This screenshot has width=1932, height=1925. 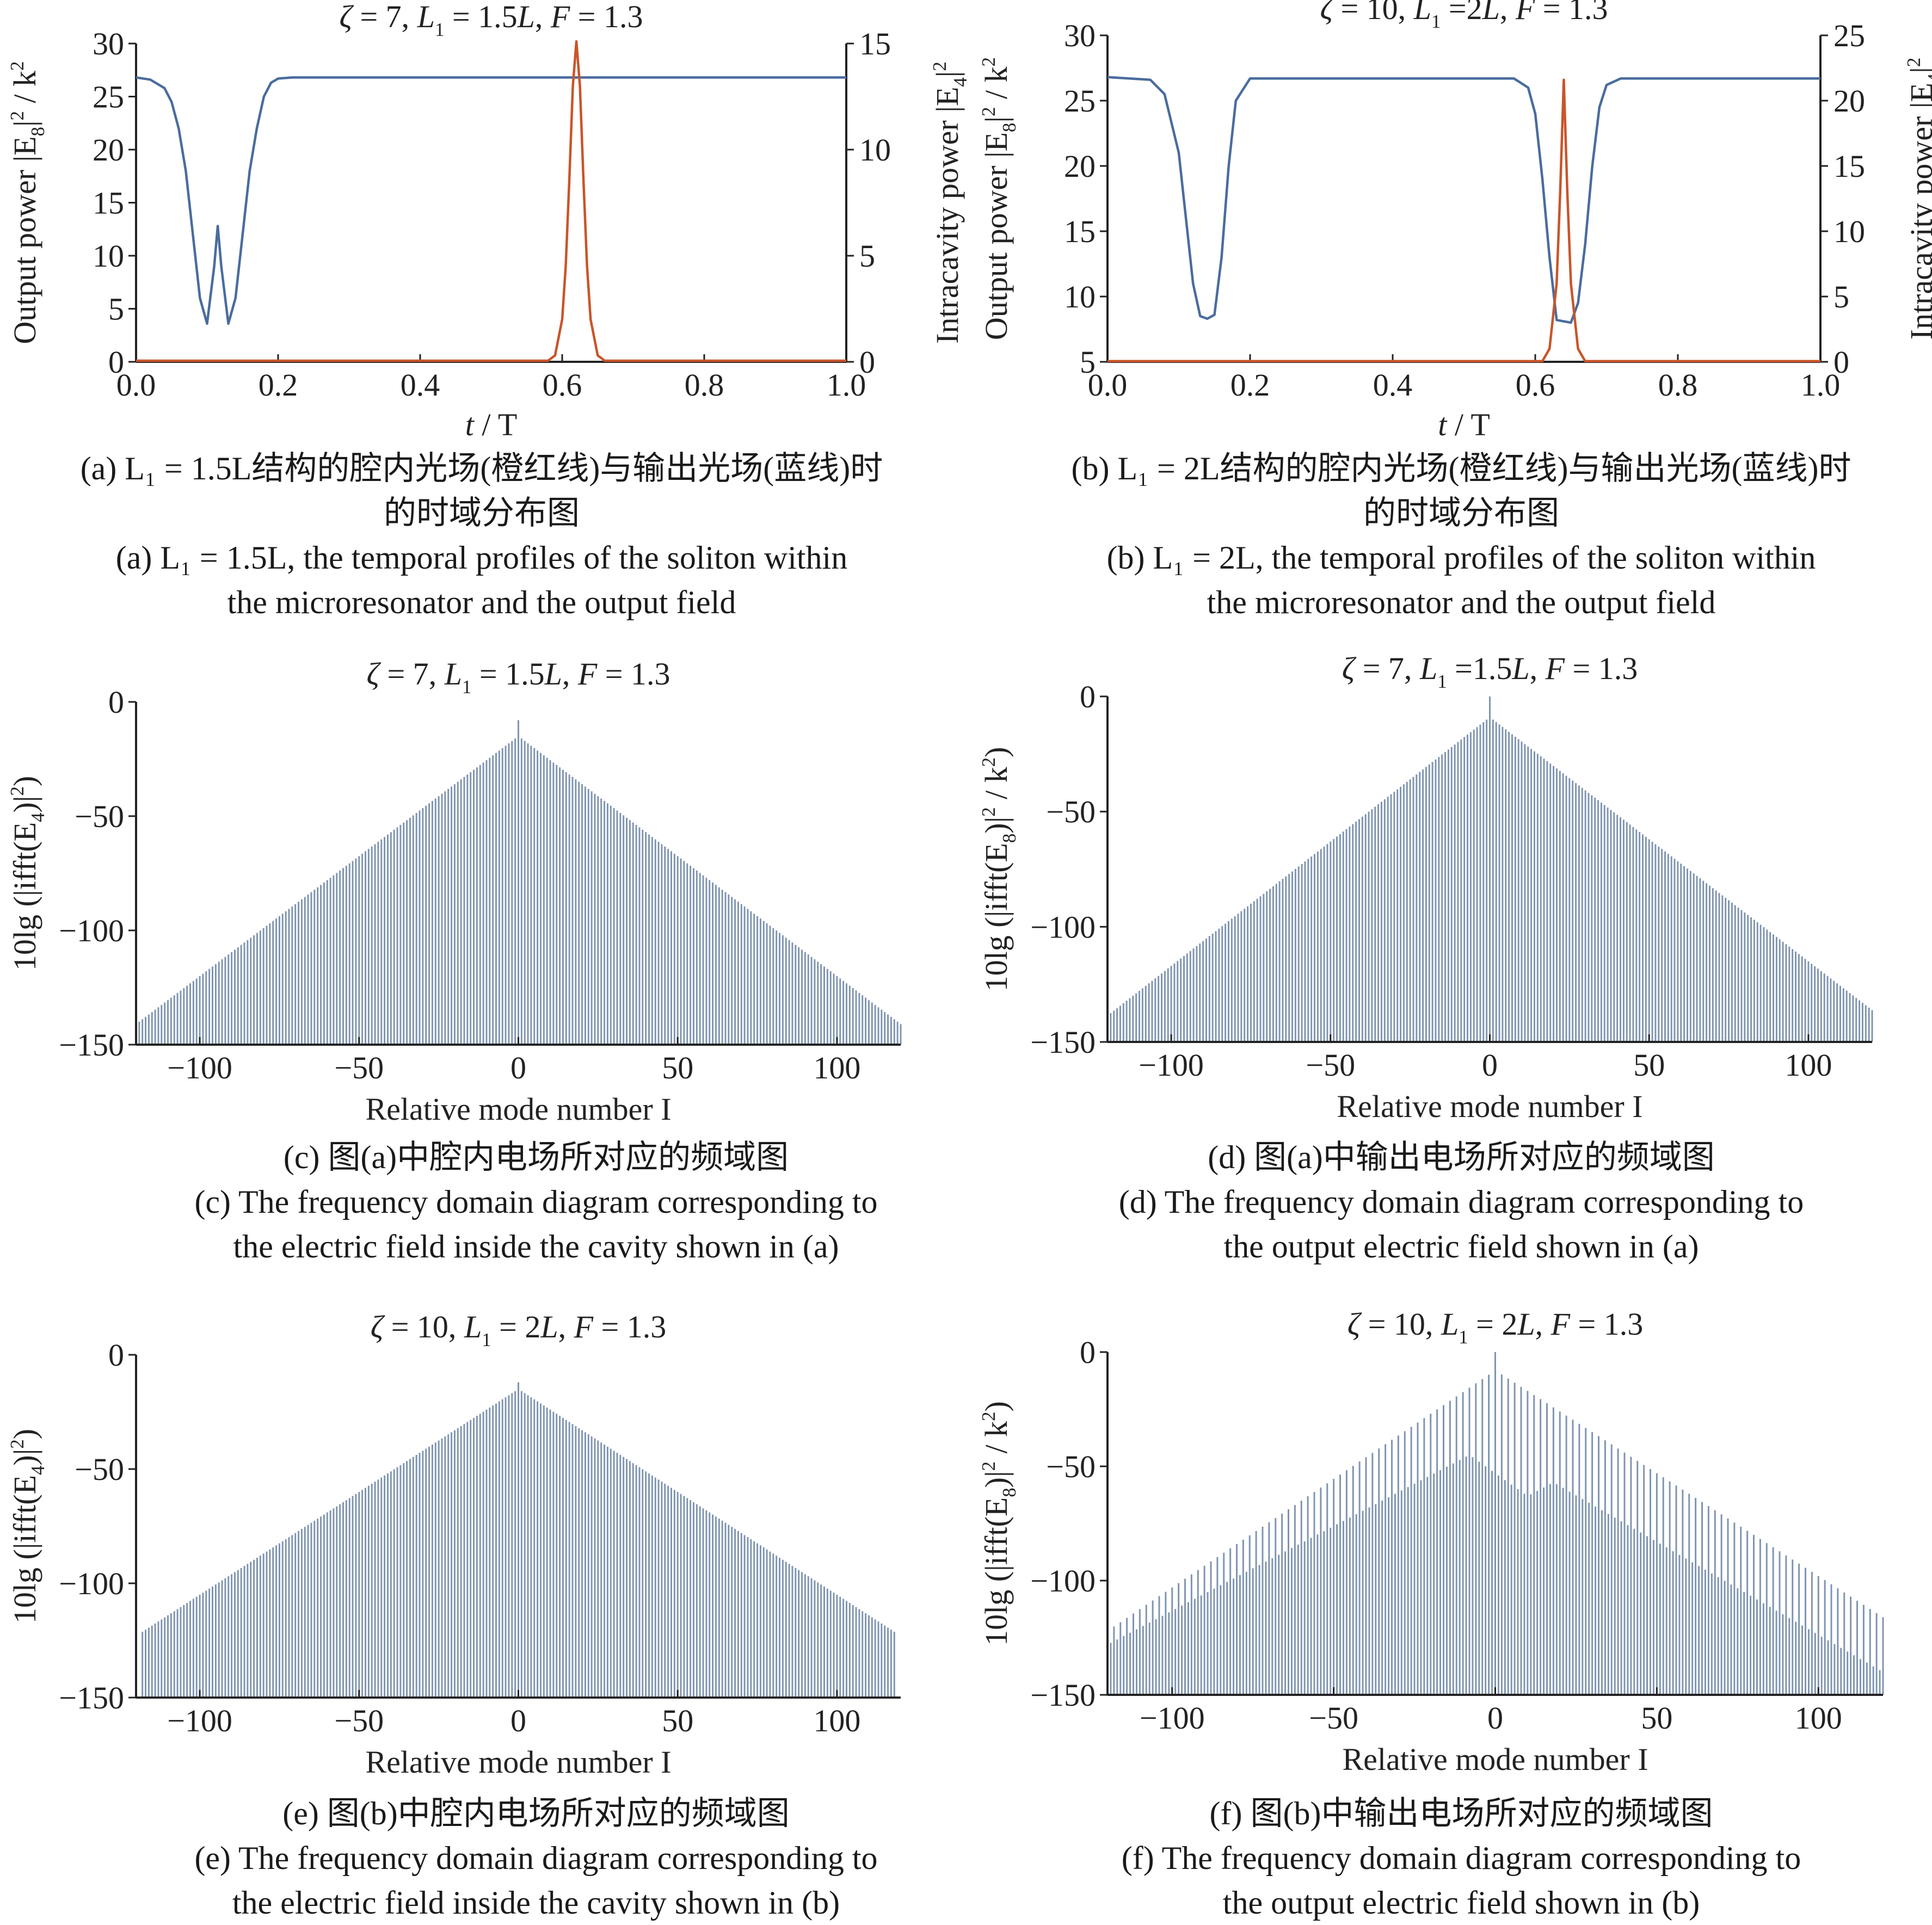 What do you see at coordinates (1461, 1246) in the screenshot?
I see `caption-d-en-line2: the output electric field shown in (a)` at bounding box center [1461, 1246].